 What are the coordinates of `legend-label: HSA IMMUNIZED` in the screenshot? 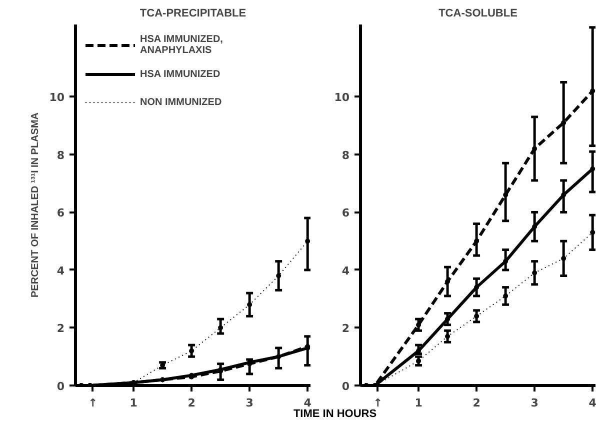 It's located at (180, 74).